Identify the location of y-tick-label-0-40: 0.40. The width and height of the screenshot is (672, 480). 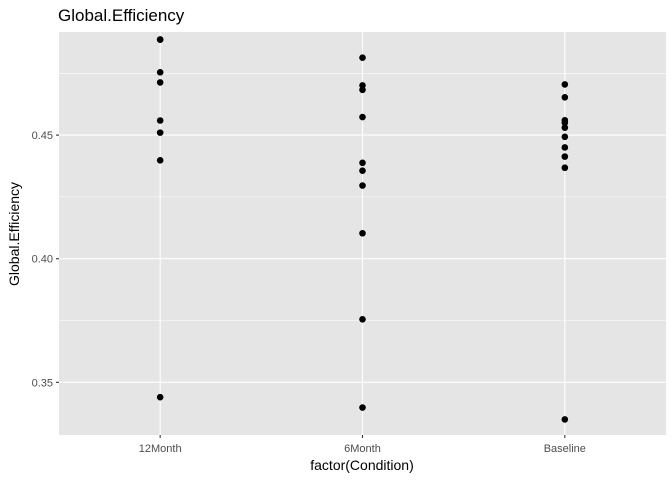
(42, 260).